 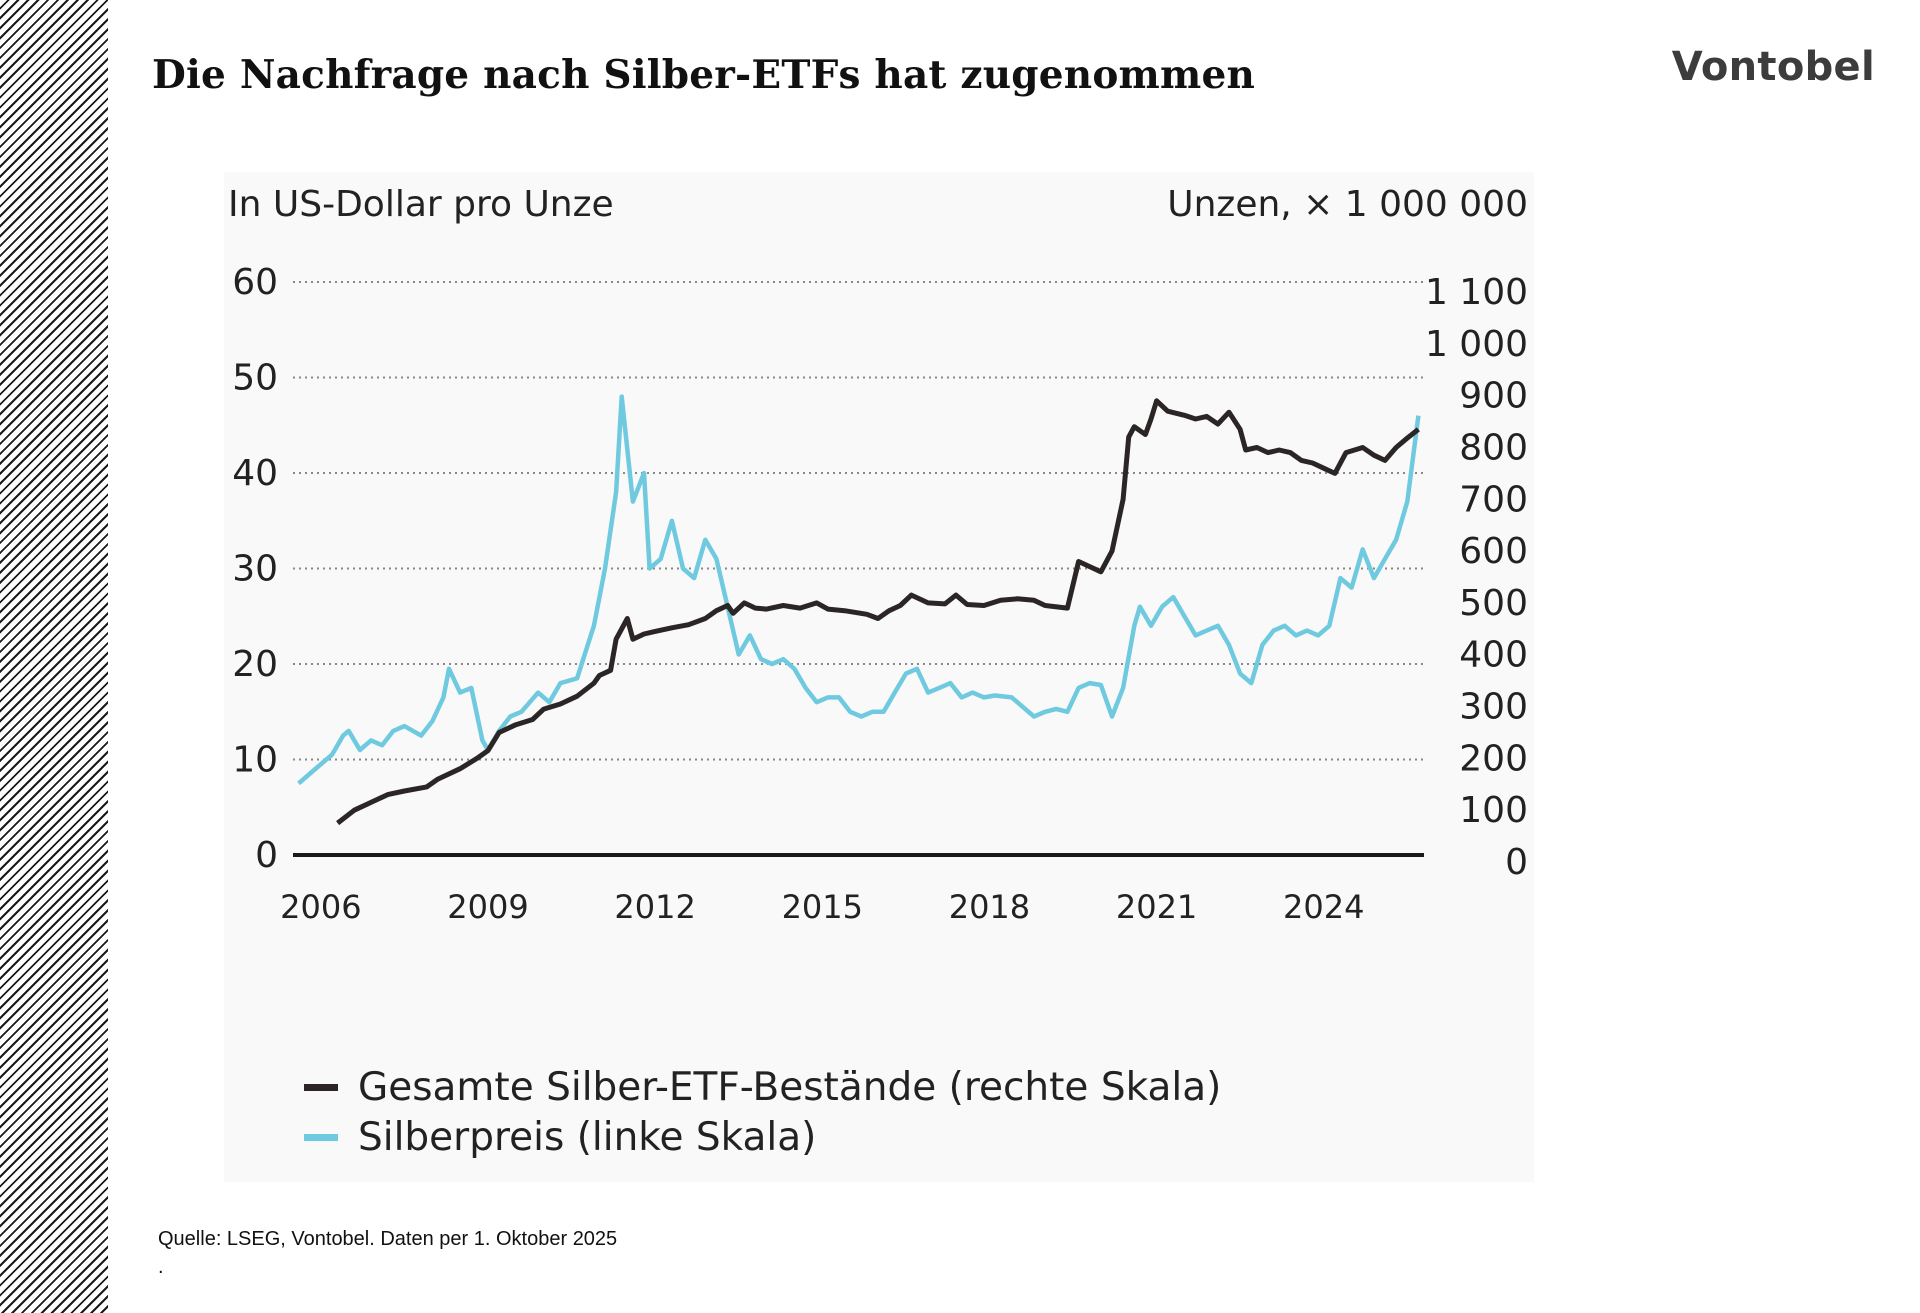 What do you see at coordinates (1493, 707) in the screenshot?
I see `right-tick-label: 300` at bounding box center [1493, 707].